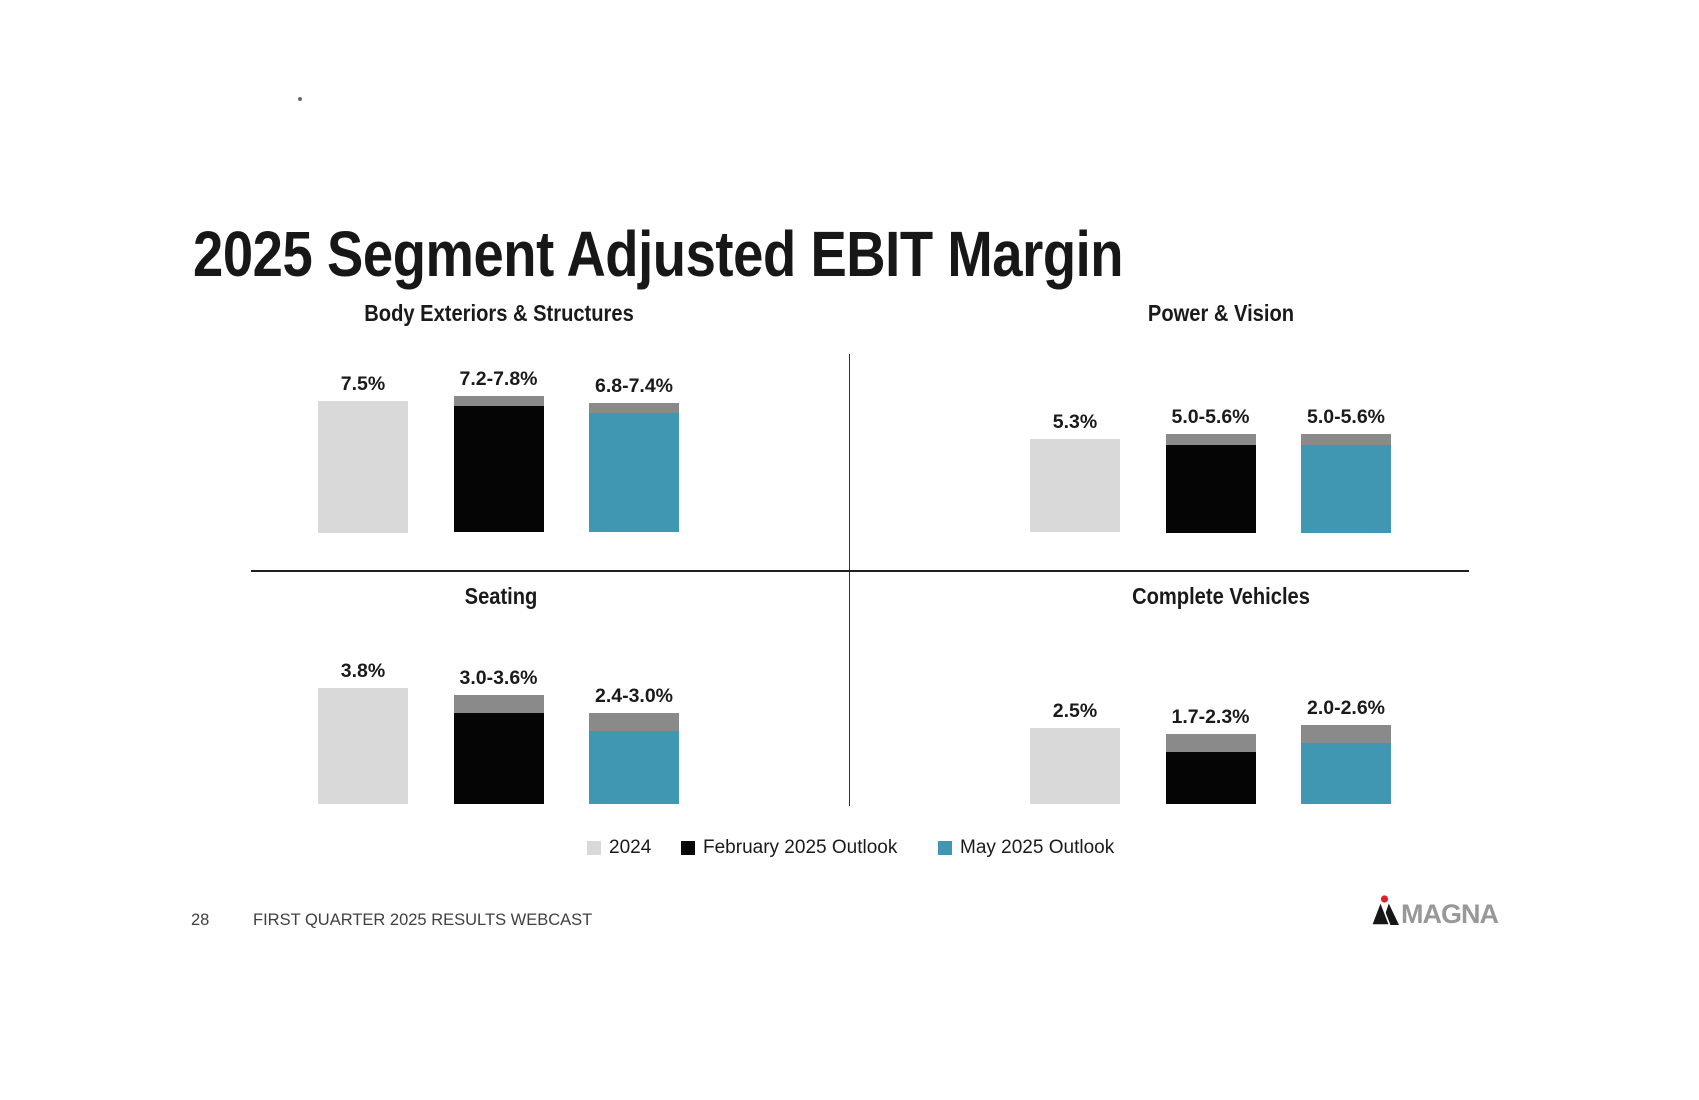  Describe the element at coordinates (1384, 899) in the screenshot. I see `magna-red-dot-icon` at that location.